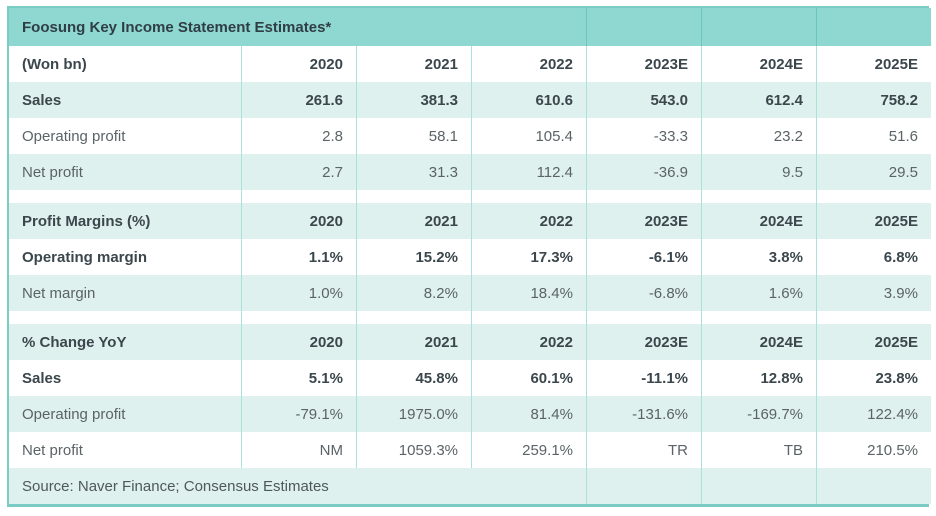  What do you see at coordinates (529, 450) in the screenshot?
I see `value-cell: 259.1%` at bounding box center [529, 450].